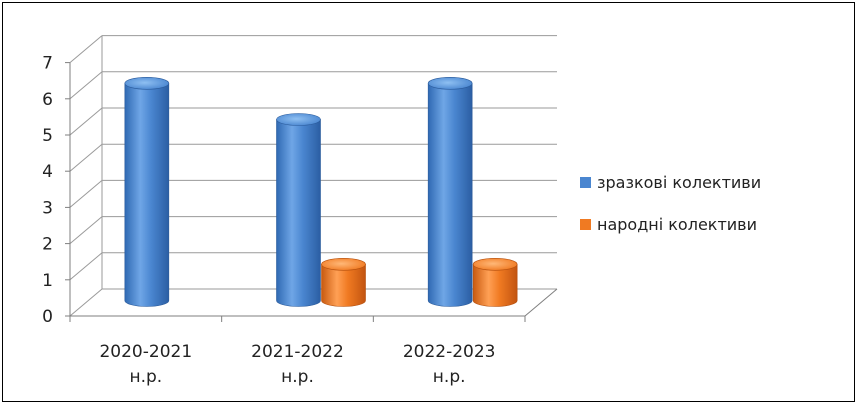 This screenshot has width=859, height=406. What do you see at coordinates (145, 352) in the screenshot?
I see `x-tick-label: 2020-2021` at bounding box center [145, 352].